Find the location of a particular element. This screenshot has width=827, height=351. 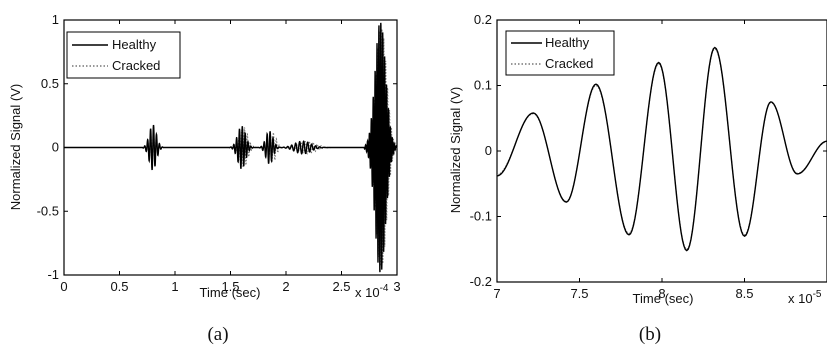

chart-a-ytick-label: 0 is located at coordinates (55, 147).